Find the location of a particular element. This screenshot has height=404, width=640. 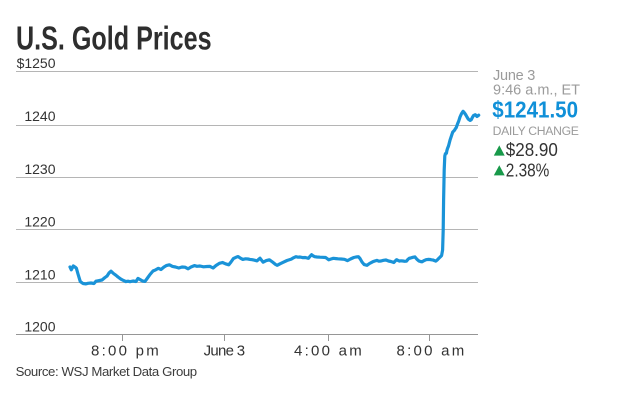

svg-text: $28.90 is located at coordinates (532, 150).